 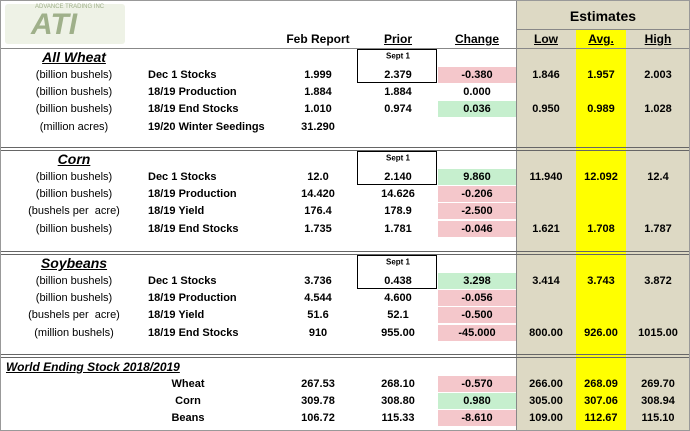 I want to click on high-value: 1.787, so click(x=658, y=228).